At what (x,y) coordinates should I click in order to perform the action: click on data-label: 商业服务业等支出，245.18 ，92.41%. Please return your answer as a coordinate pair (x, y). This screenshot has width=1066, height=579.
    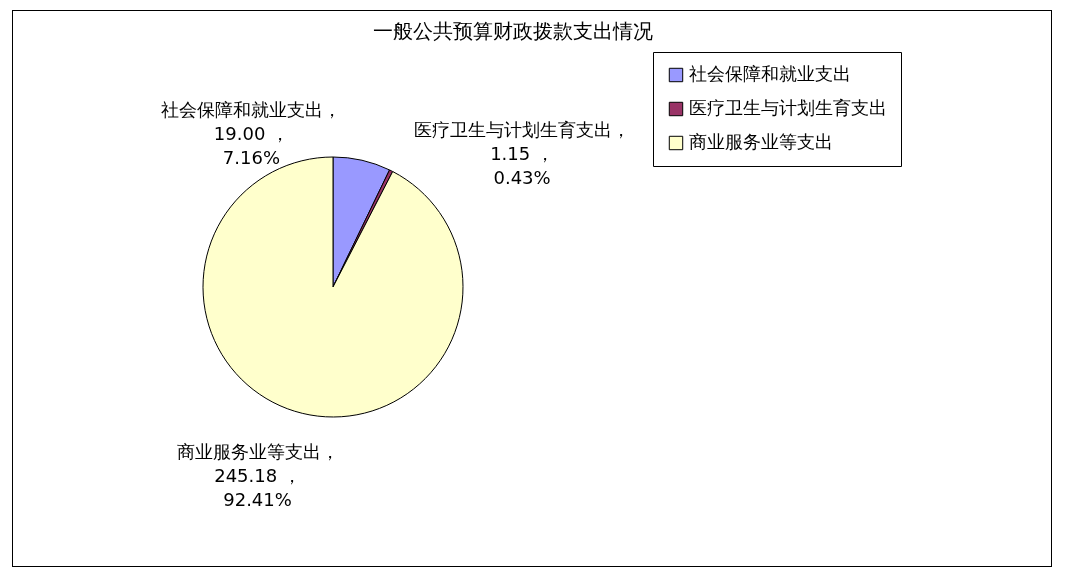
    Looking at the image, I should click on (257, 475).